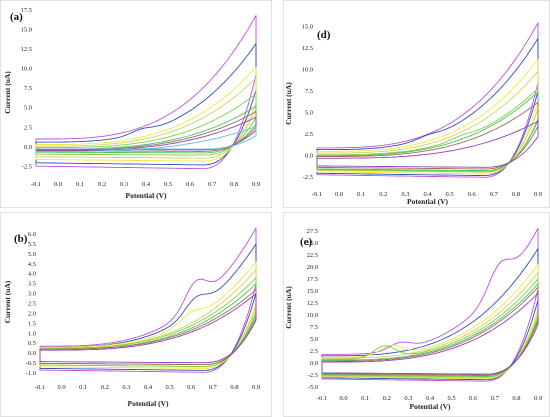 This screenshot has width=550, height=417. What do you see at coordinates (21, 239) in the screenshot?
I see `panel-label: (b)` at bounding box center [21, 239].